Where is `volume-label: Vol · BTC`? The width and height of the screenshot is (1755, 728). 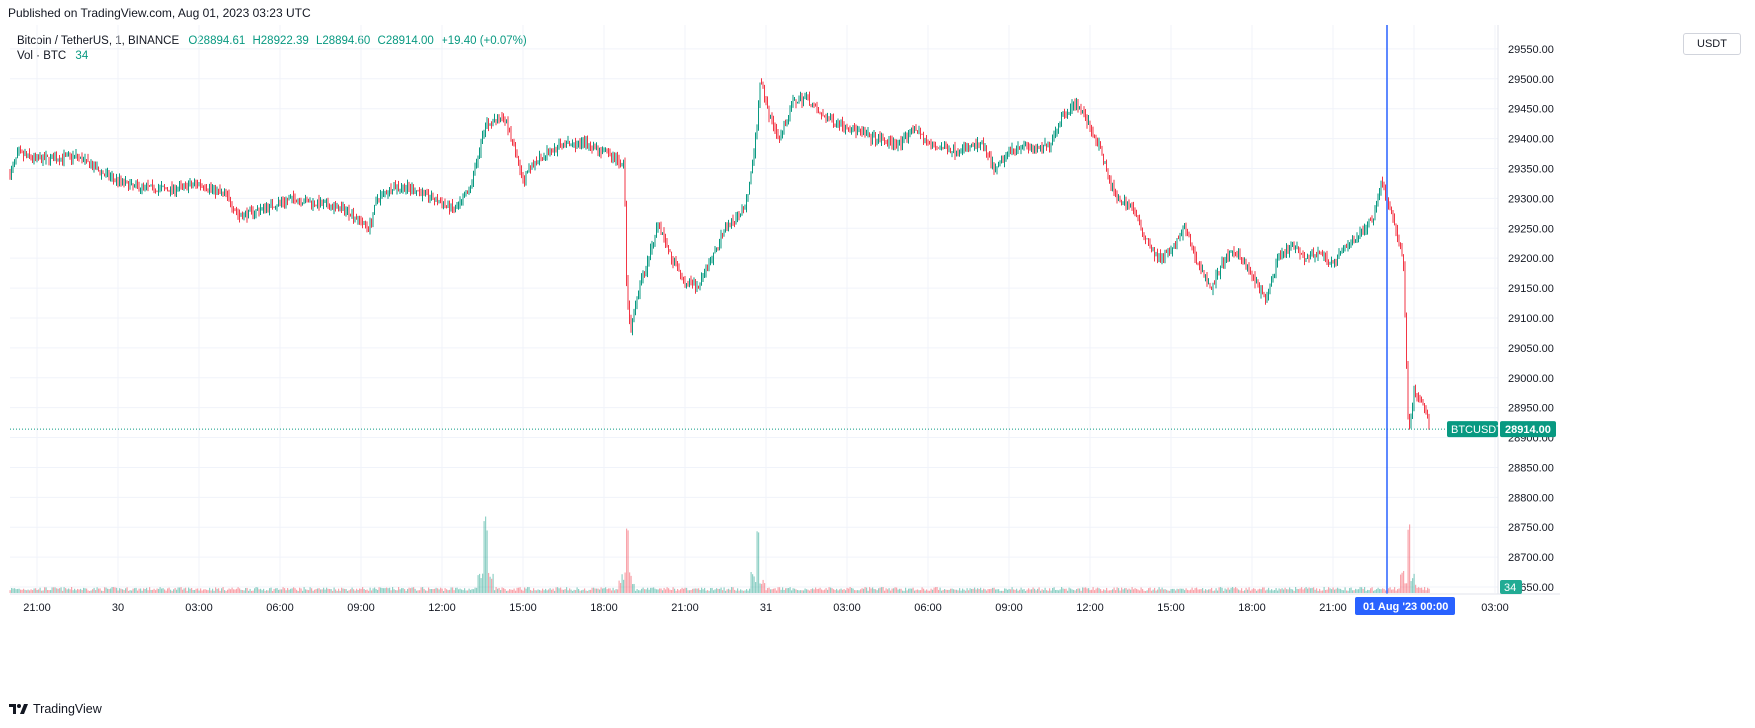
volume-label: Vol · BTC is located at coordinates (42, 56).